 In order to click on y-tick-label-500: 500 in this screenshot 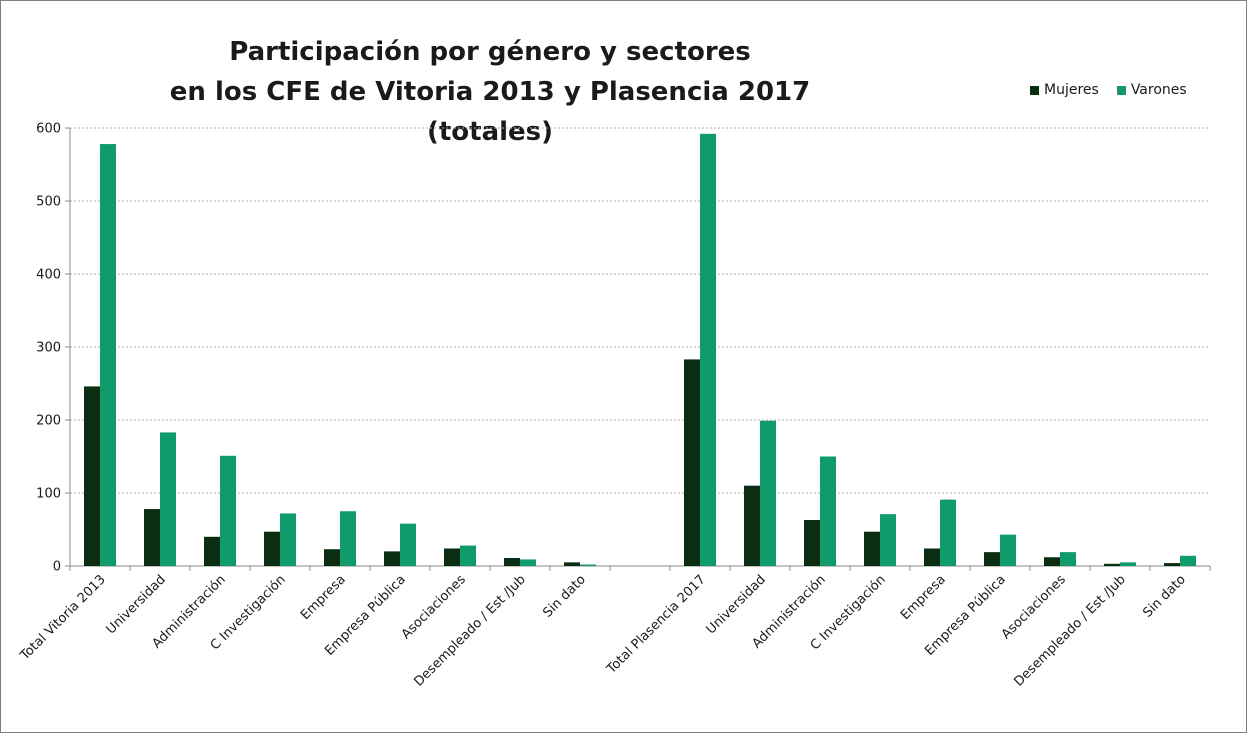, I will do `click(48, 202)`.